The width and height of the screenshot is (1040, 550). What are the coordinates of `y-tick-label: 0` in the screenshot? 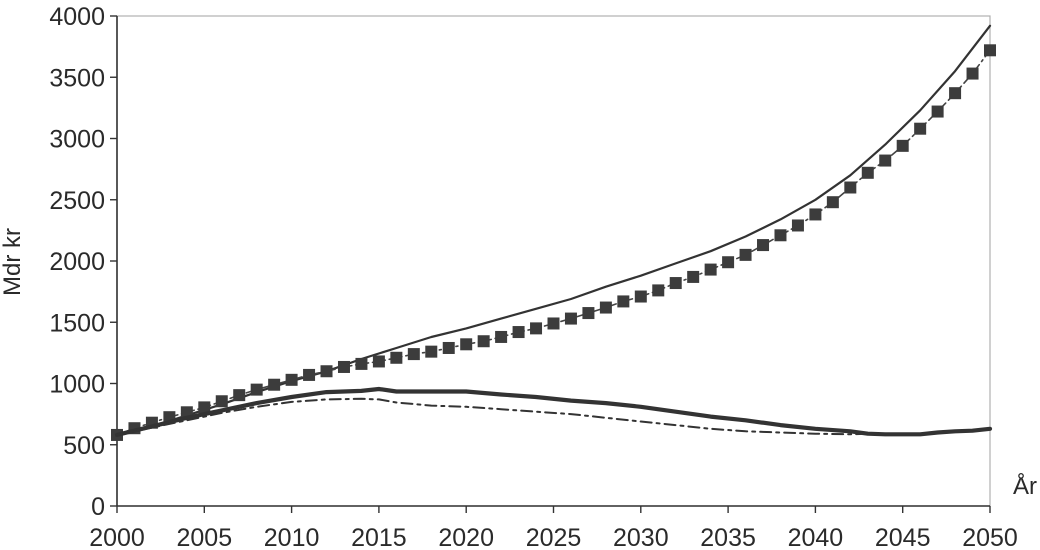 It's located at (98, 507).